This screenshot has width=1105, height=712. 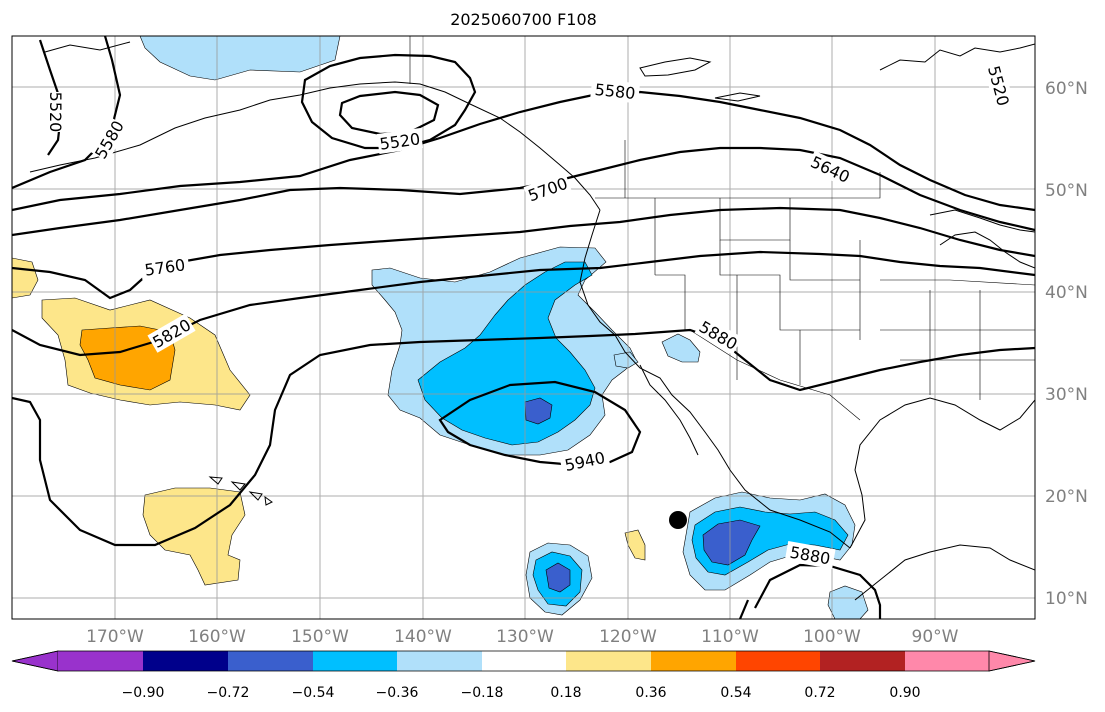 What do you see at coordinates (143, 693) in the screenshot?
I see `colorbar-tick-label: −0.90` at bounding box center [143, 693].